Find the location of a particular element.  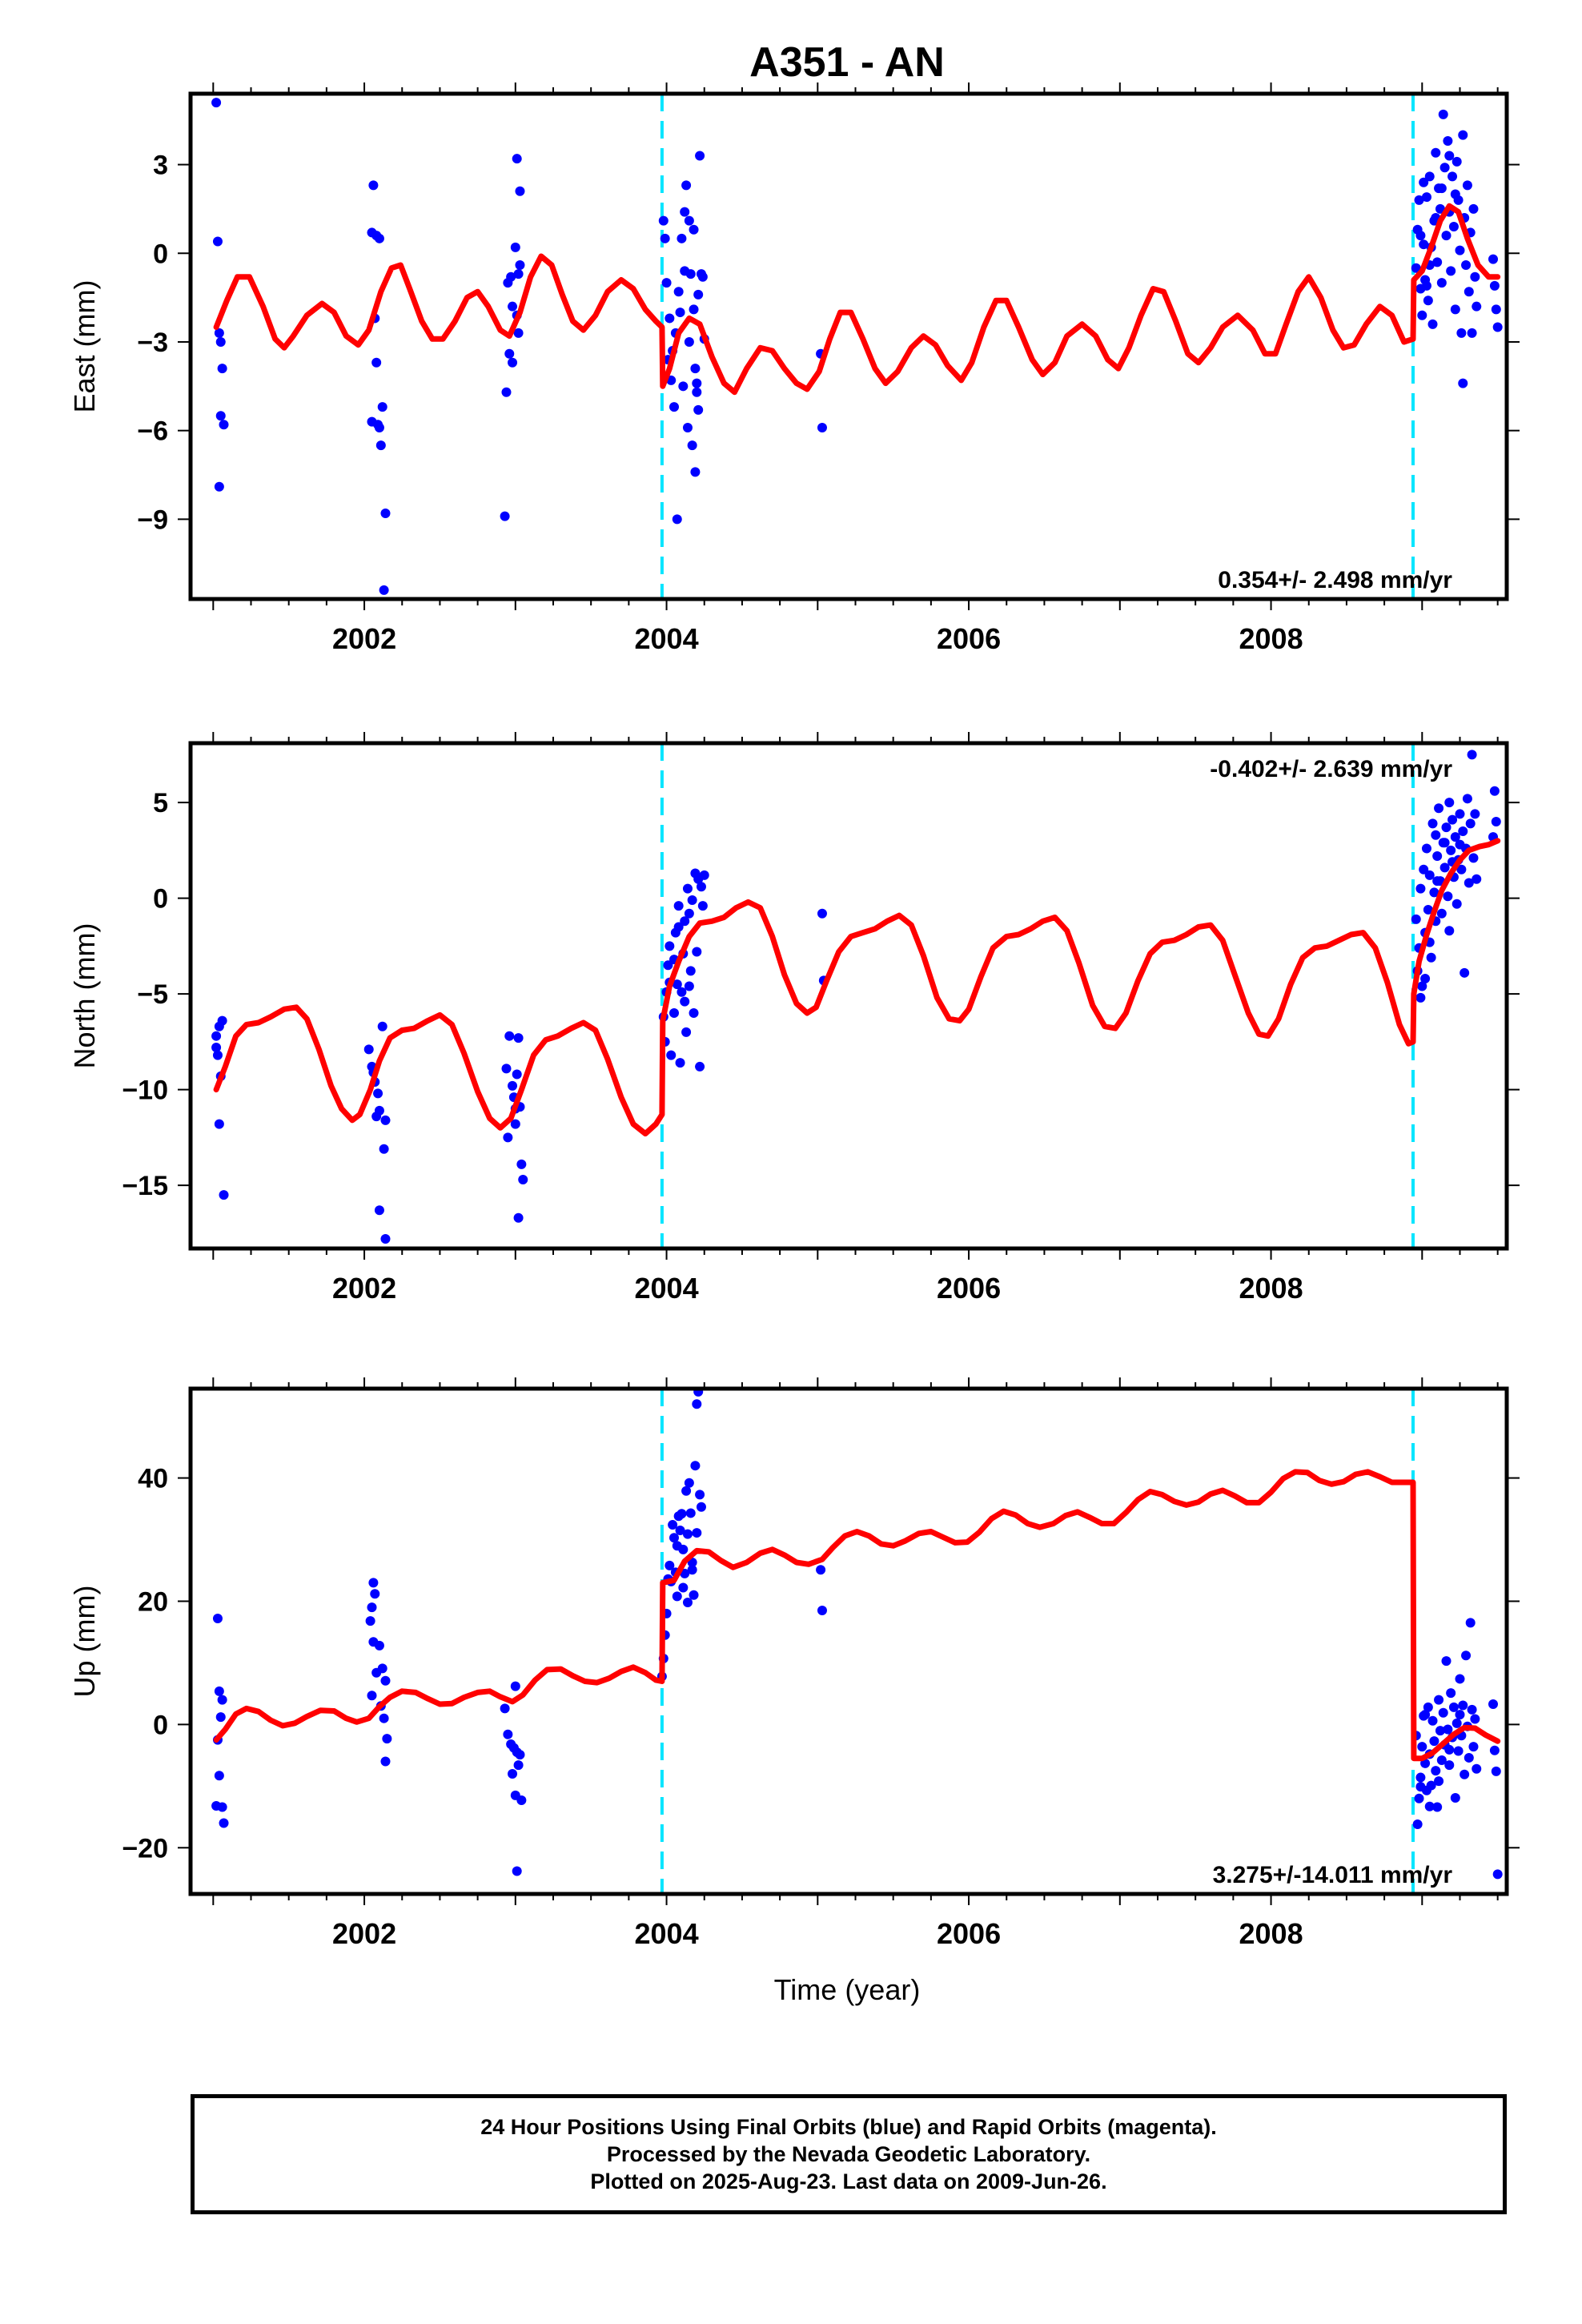

x-tick-label: 2004 is located at coordinates (667, 1934).